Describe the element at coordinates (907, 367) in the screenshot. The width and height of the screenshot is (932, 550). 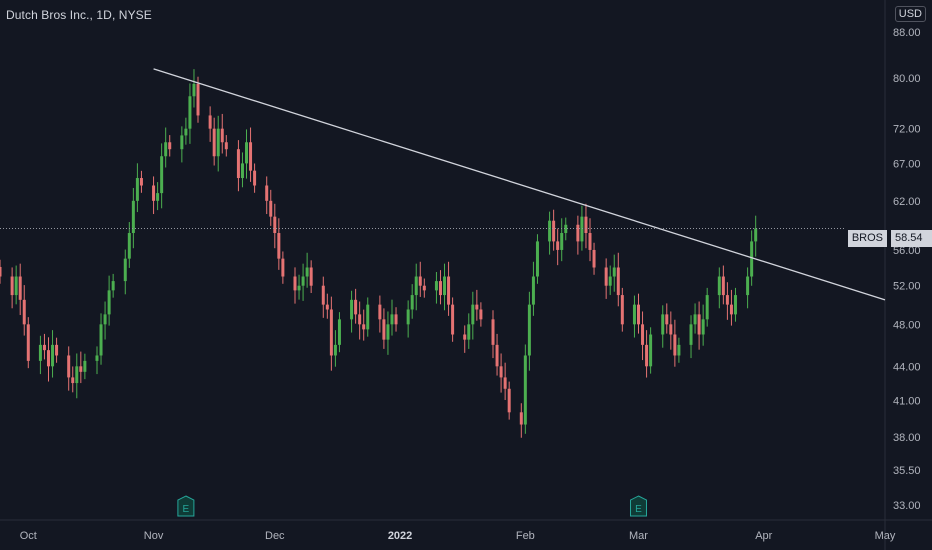
I see `y-tick-label: 44.00` at that location.